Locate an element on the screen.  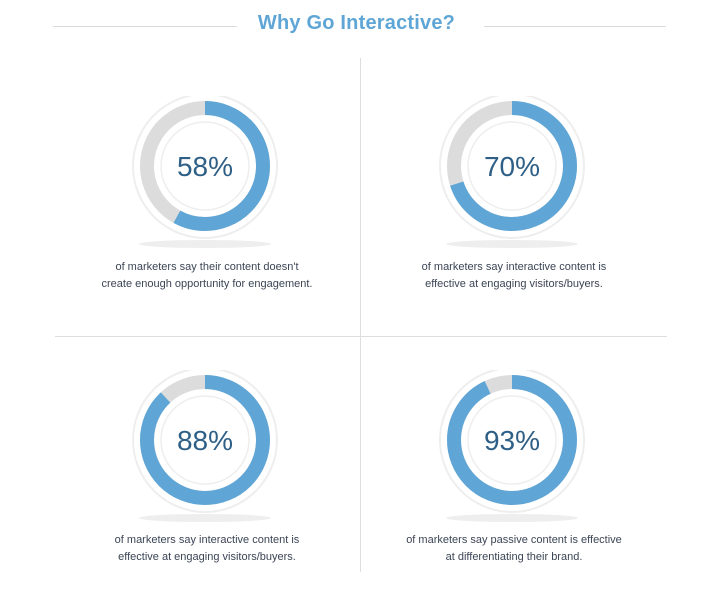
donut-chart-2: 70% is located at coordinates (512, 172).